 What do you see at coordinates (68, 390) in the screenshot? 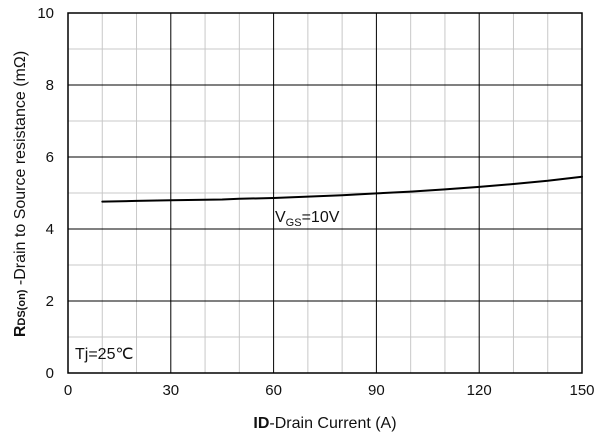
I see `x-tick-label: 0` at bounding box center [68, 390].